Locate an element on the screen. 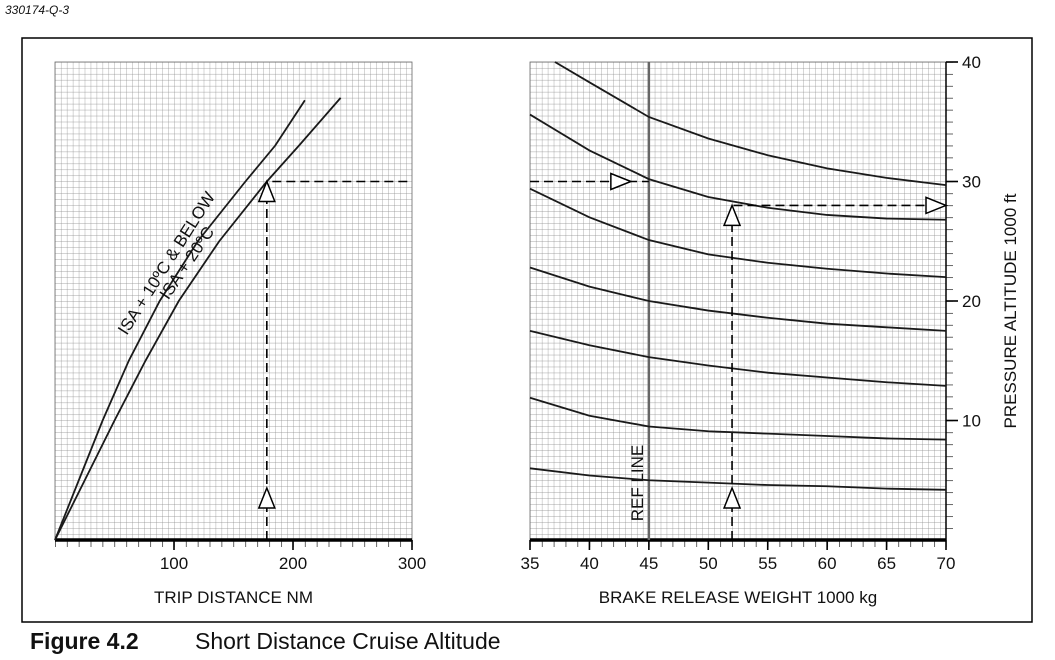 The width and height of the screenshot is (1055, 660). y-tick-label: 10 is located at coordinates (971, 421).